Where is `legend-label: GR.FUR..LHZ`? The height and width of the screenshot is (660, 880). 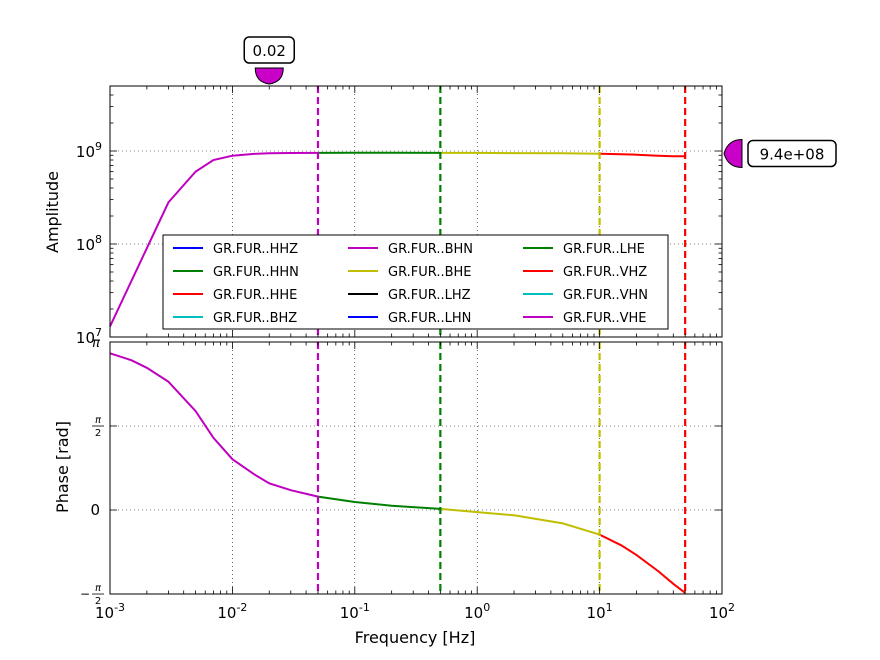 legend-label: GR.FUR..LHZ is located at coordinates (429, 295).